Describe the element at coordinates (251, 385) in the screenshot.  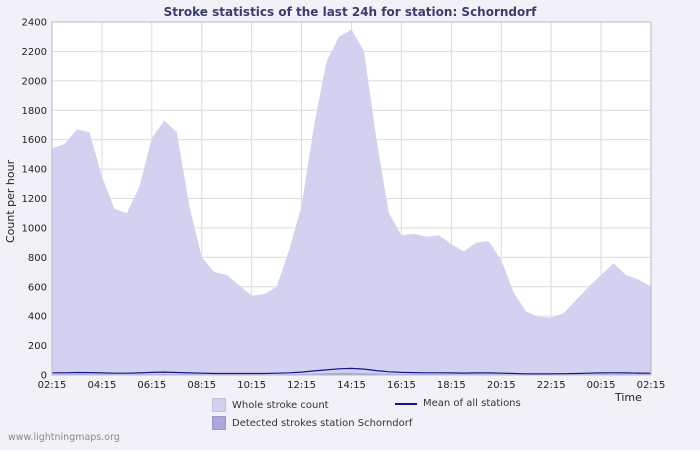
I see `svg-text: 10:15` at that location.